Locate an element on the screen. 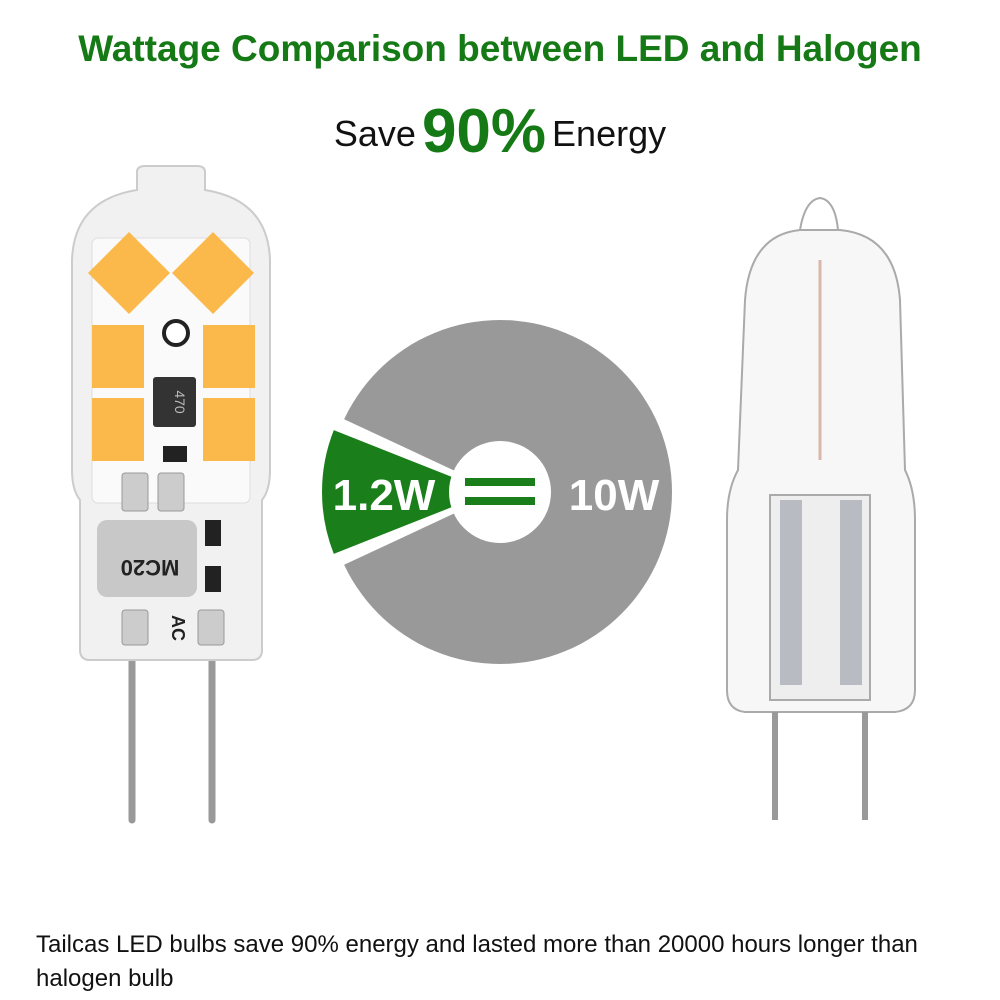  halogen-bulb-image is located at coordinates (821, 508).